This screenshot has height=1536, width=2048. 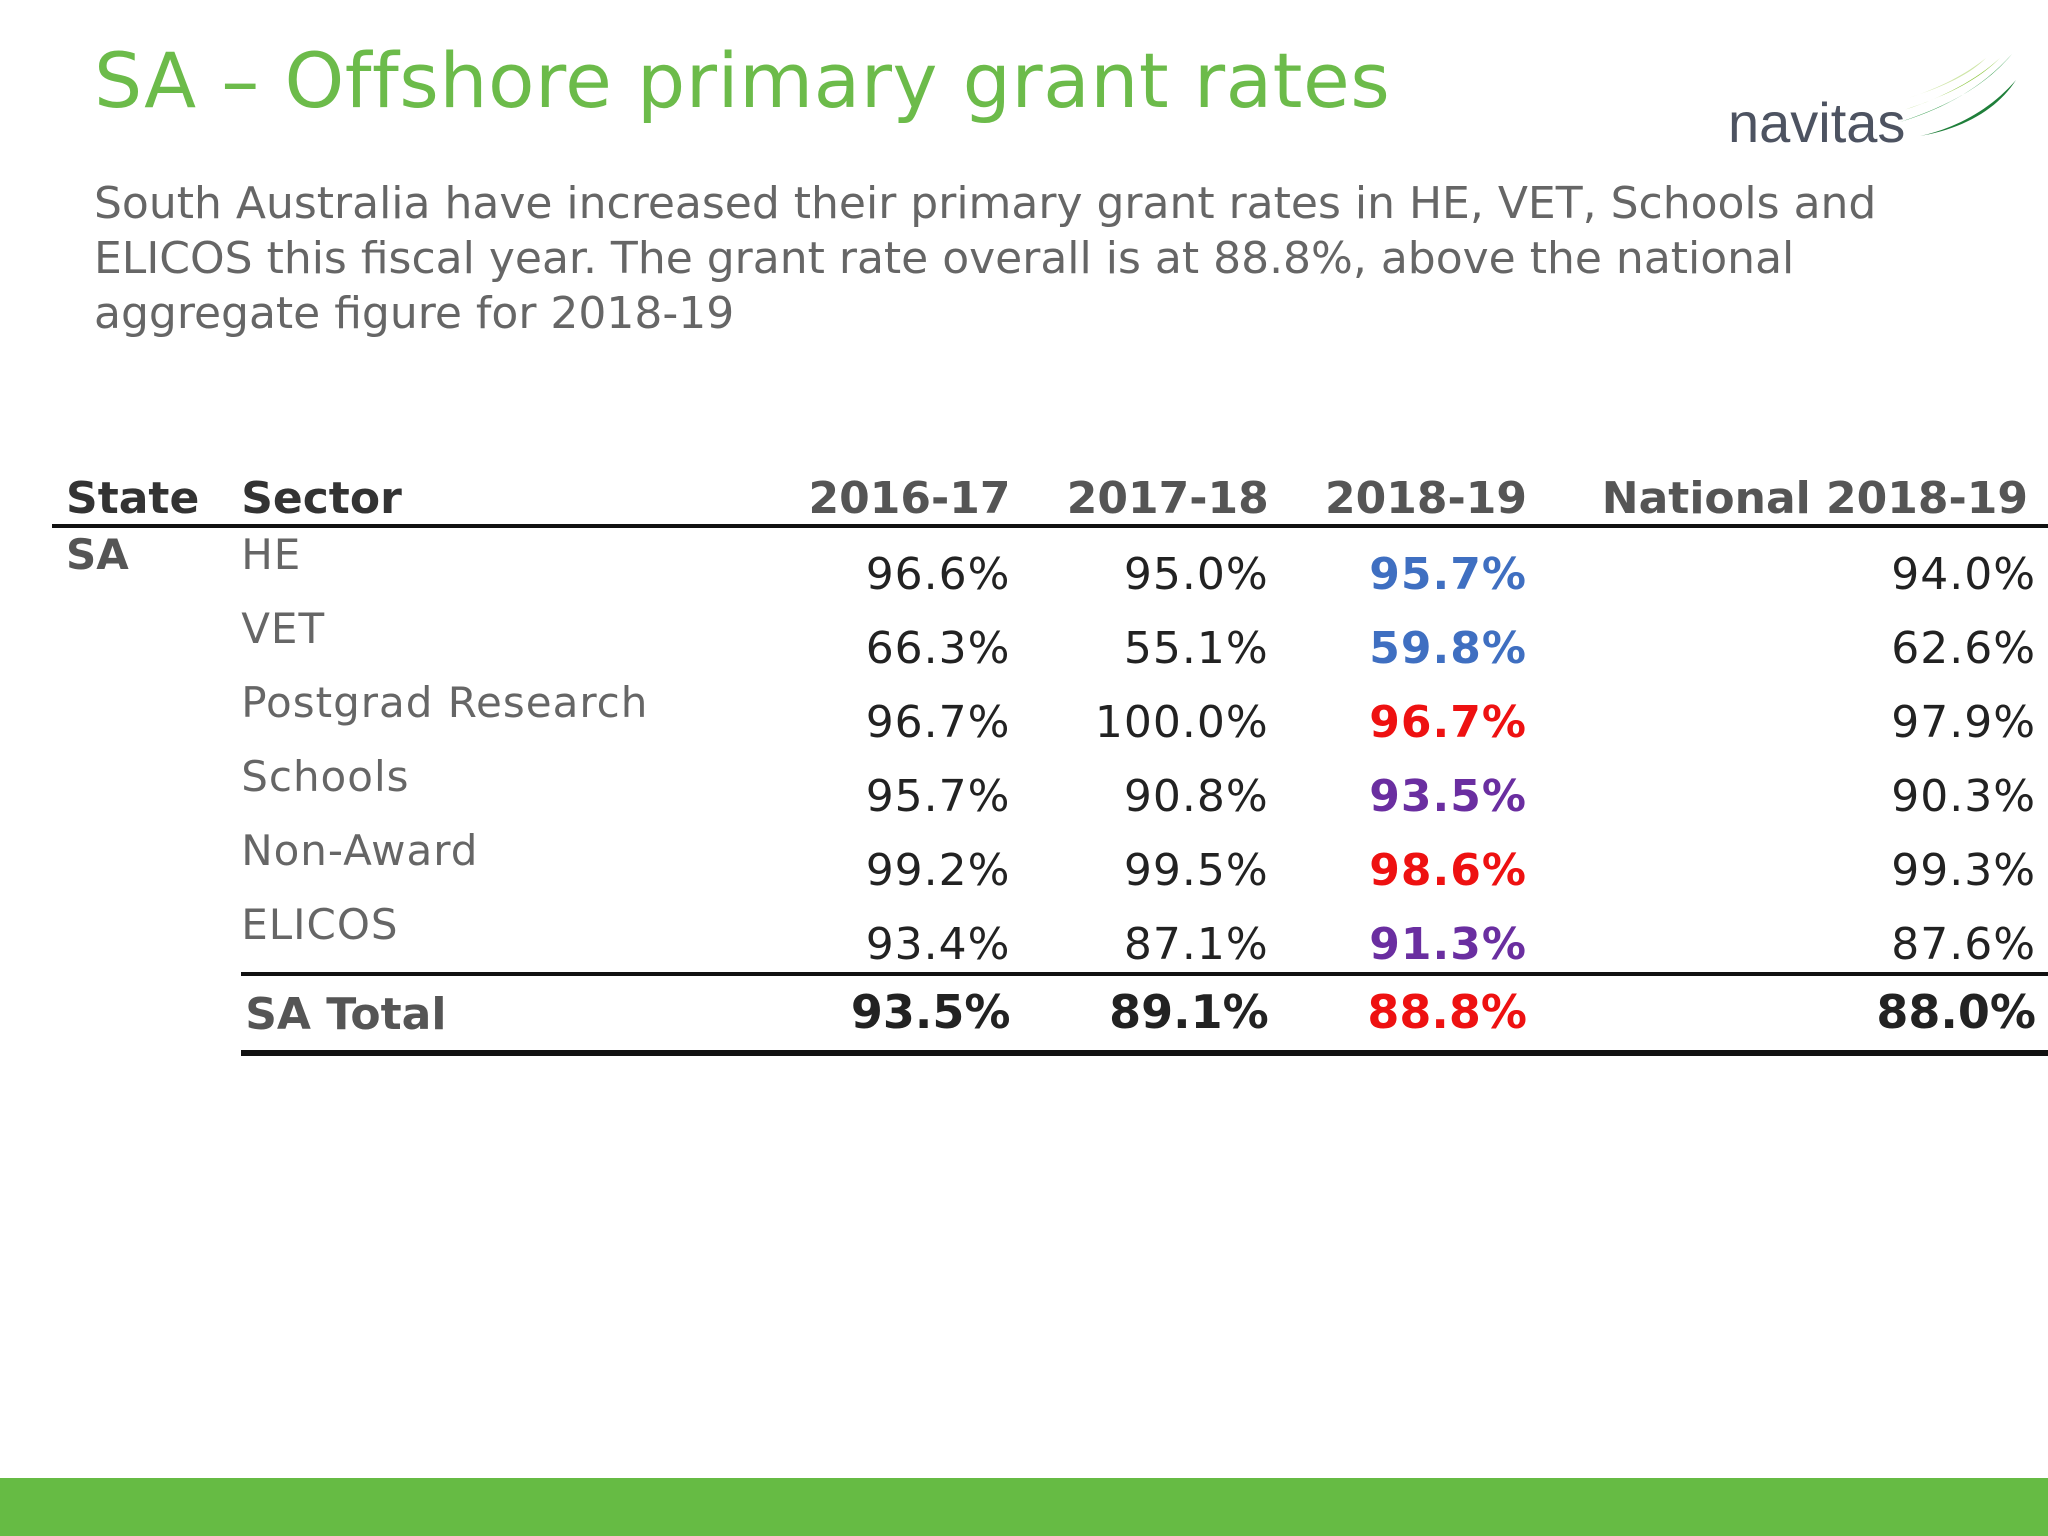 I want to click on value-2017-18: 87.1%, so click(x=1196, y=944).